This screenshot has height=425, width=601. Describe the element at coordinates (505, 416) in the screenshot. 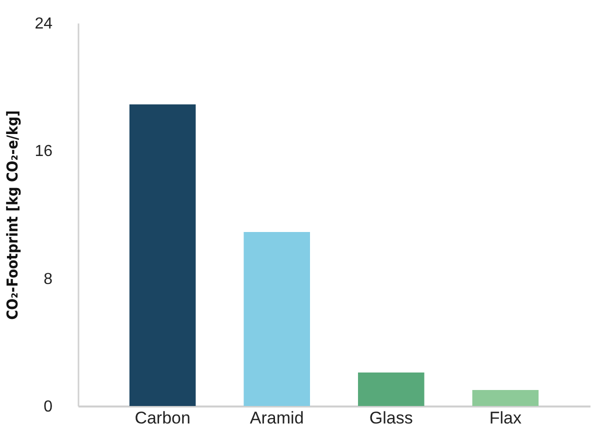

I see `x-tick-label: Flax` at that location.